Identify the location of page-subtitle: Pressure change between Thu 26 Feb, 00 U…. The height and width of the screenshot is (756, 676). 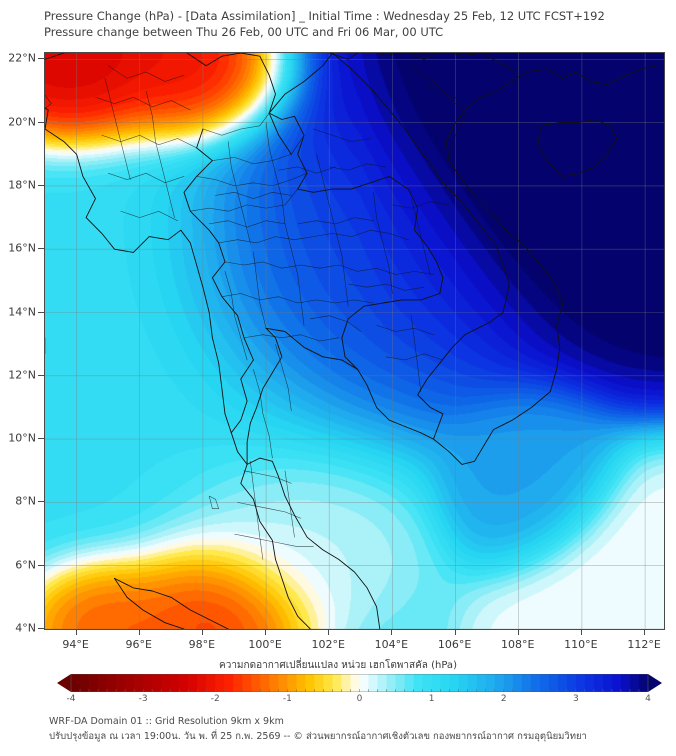
(244, 32).